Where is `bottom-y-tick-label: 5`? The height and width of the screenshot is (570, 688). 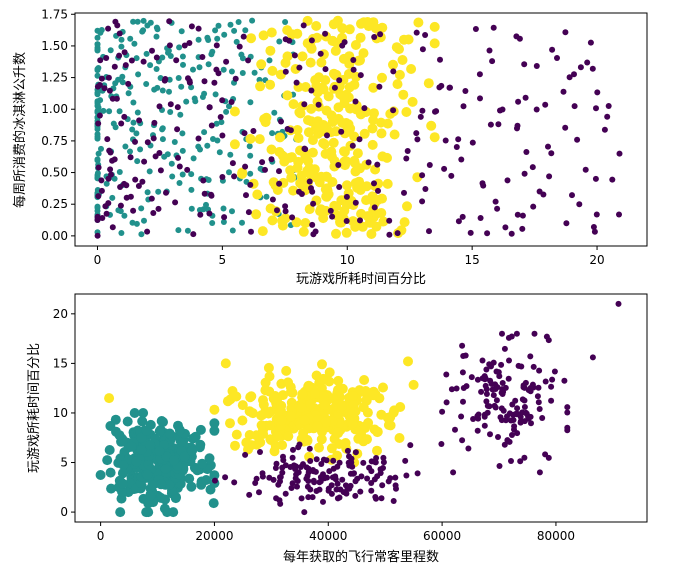
bottom-y-tick-label: 5 is located at coordinates (64, 463).